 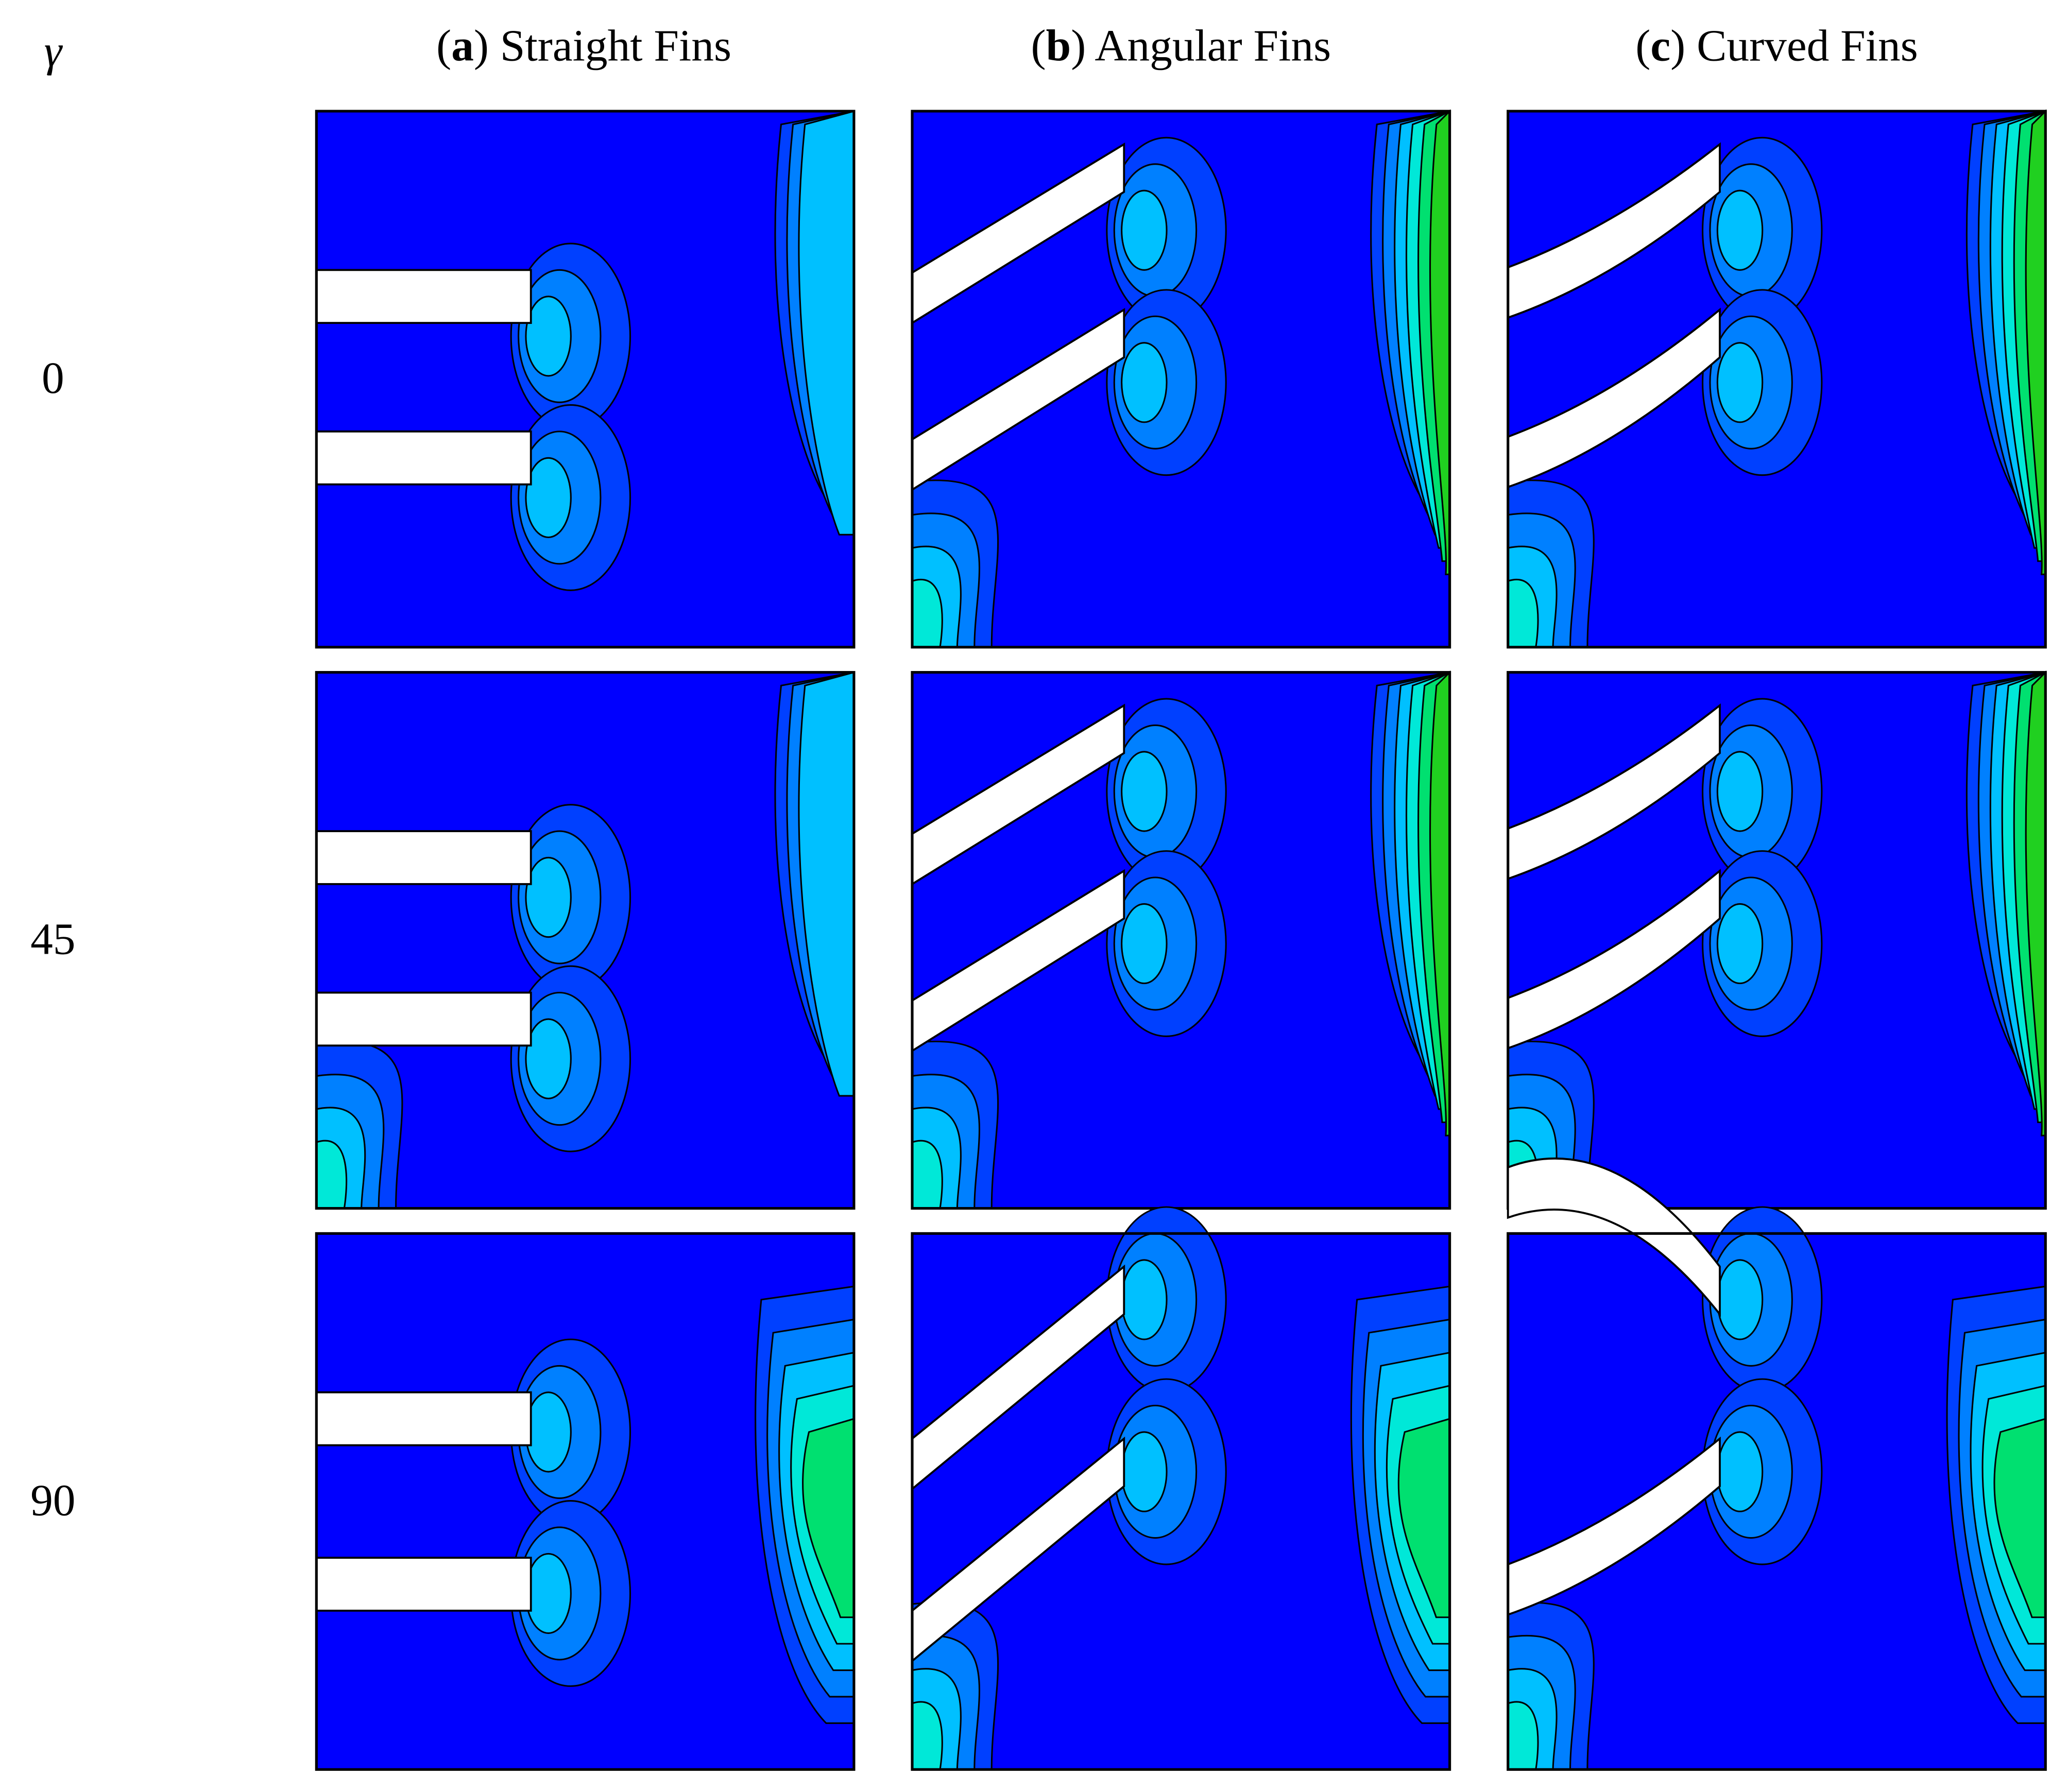 What do you see at coordinates (1201, 46) in the screenshot?
I see `header-part: ) Angular Fins` at bounding box center [1201, 46].